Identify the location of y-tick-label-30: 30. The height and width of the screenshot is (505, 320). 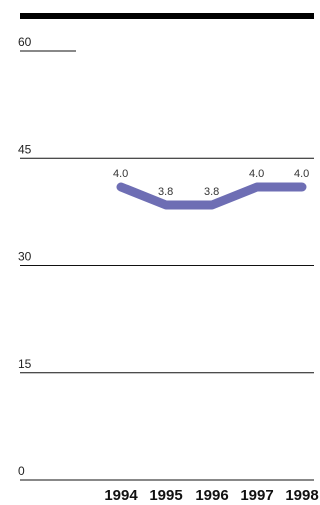
(25, 257).